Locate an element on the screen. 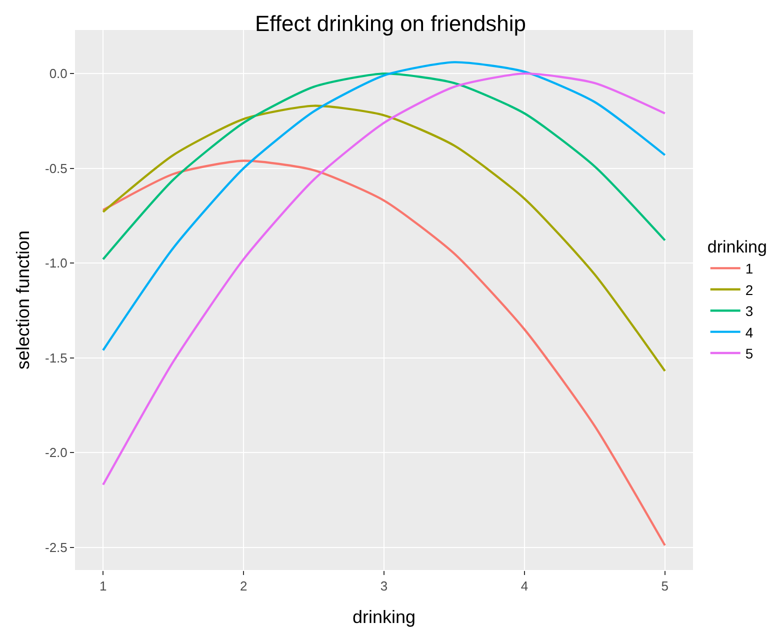 This screenshot has width=781, height=627. y-tick-label: 0.0 is located at coordinates (58, 74).